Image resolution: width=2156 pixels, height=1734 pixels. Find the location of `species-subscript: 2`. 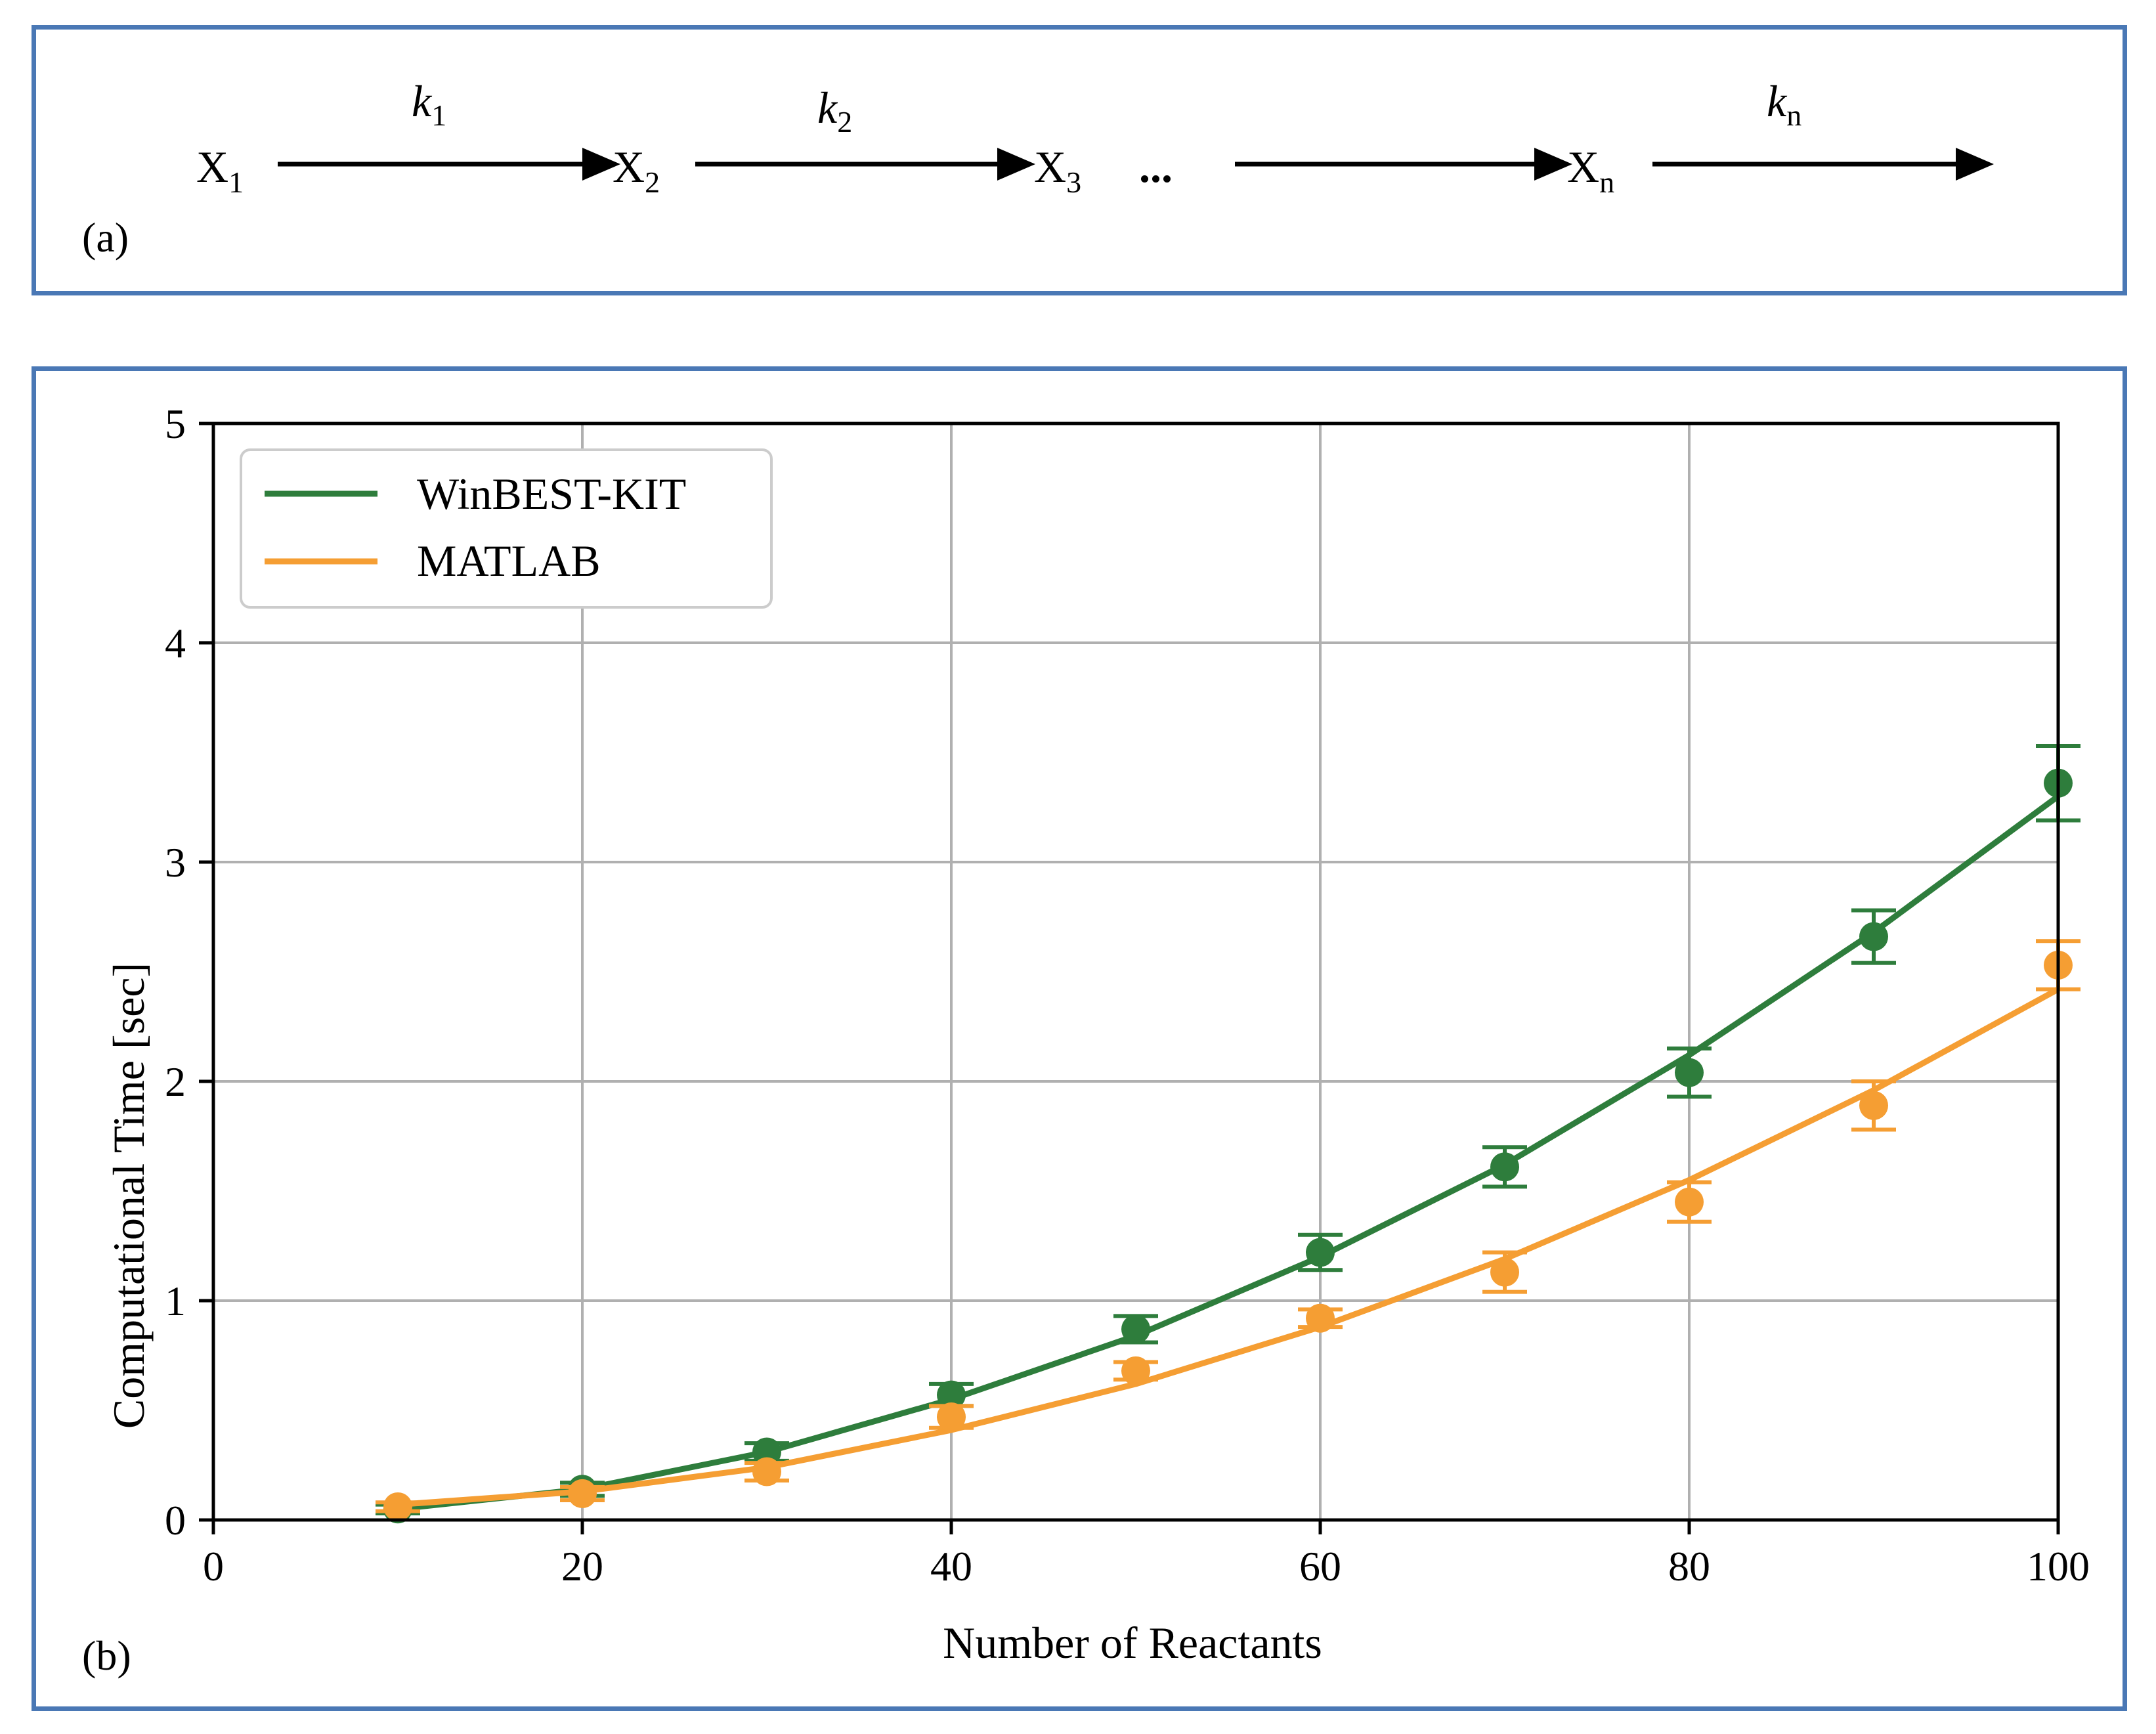

species-subscript: 2 is located at coordinates (652, 182).